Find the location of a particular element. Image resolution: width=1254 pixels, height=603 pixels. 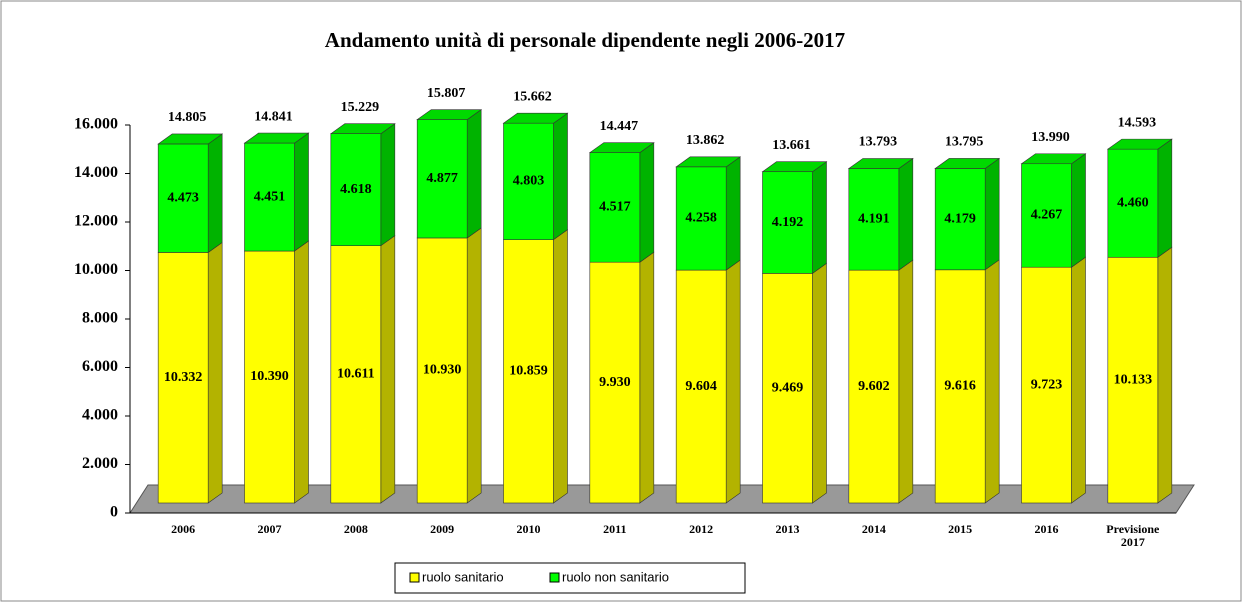

x-tick-label: Previsione 2017 is located at coordinates (1133, 535).